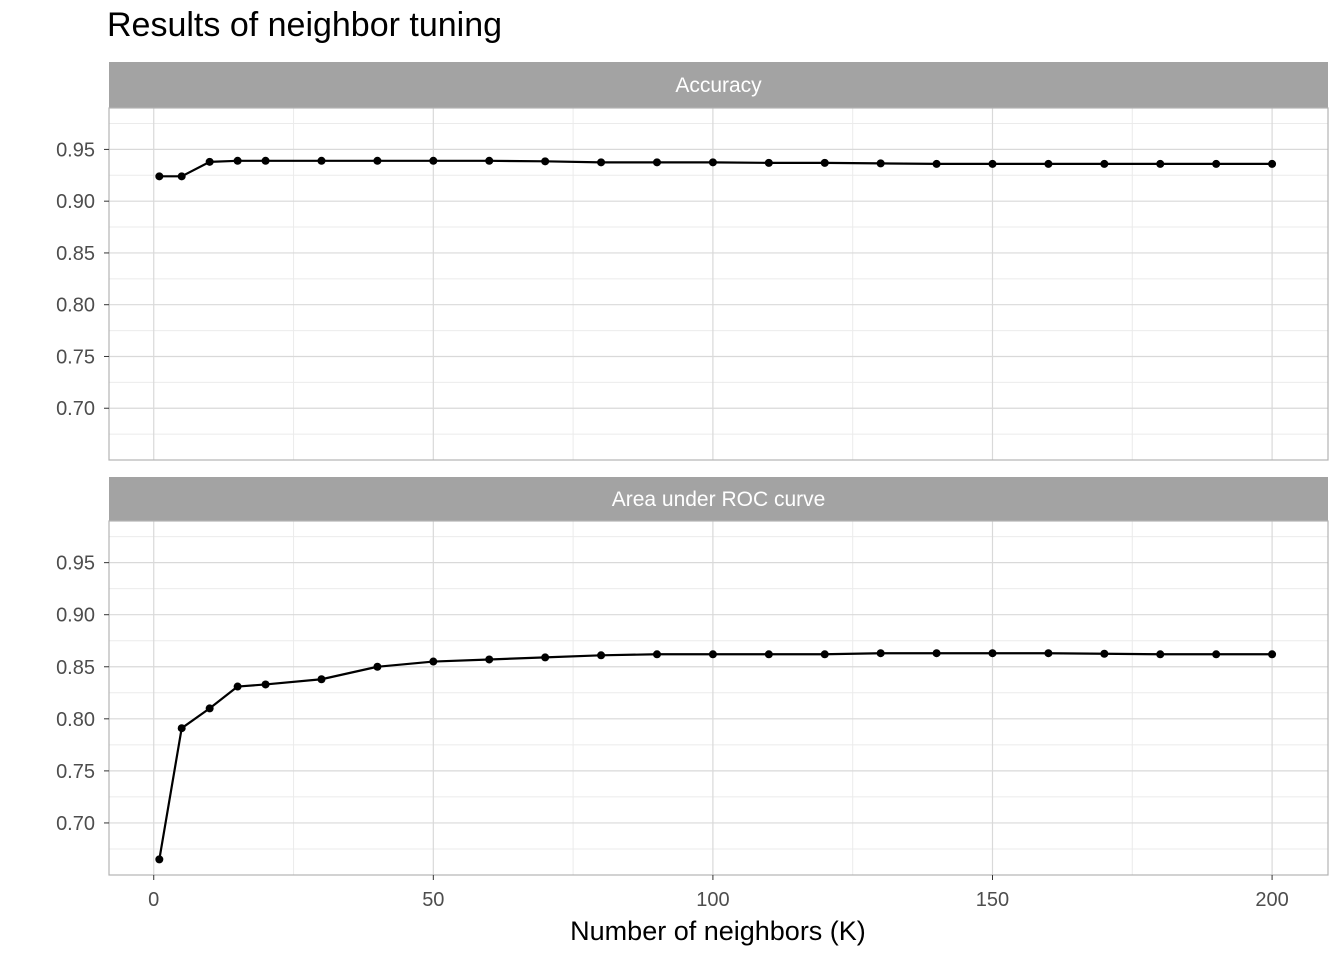 Image resolution: width=1344 pixels, height=960 pixels. I want to click on x-tick-label: 200, so click(1271, 900).